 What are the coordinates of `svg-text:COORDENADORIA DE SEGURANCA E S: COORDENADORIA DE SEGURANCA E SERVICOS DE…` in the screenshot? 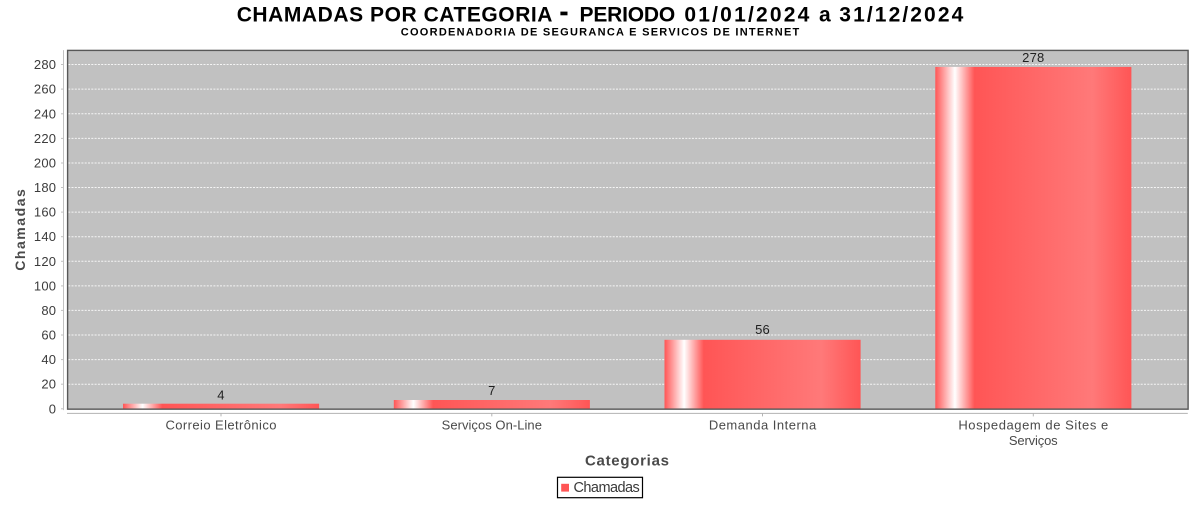 It's located at (601, 32).